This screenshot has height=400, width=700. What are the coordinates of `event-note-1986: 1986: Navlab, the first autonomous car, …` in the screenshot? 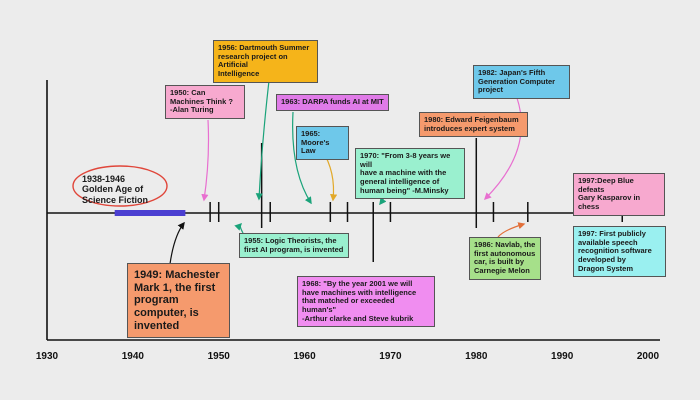 It's located at (505, 258).